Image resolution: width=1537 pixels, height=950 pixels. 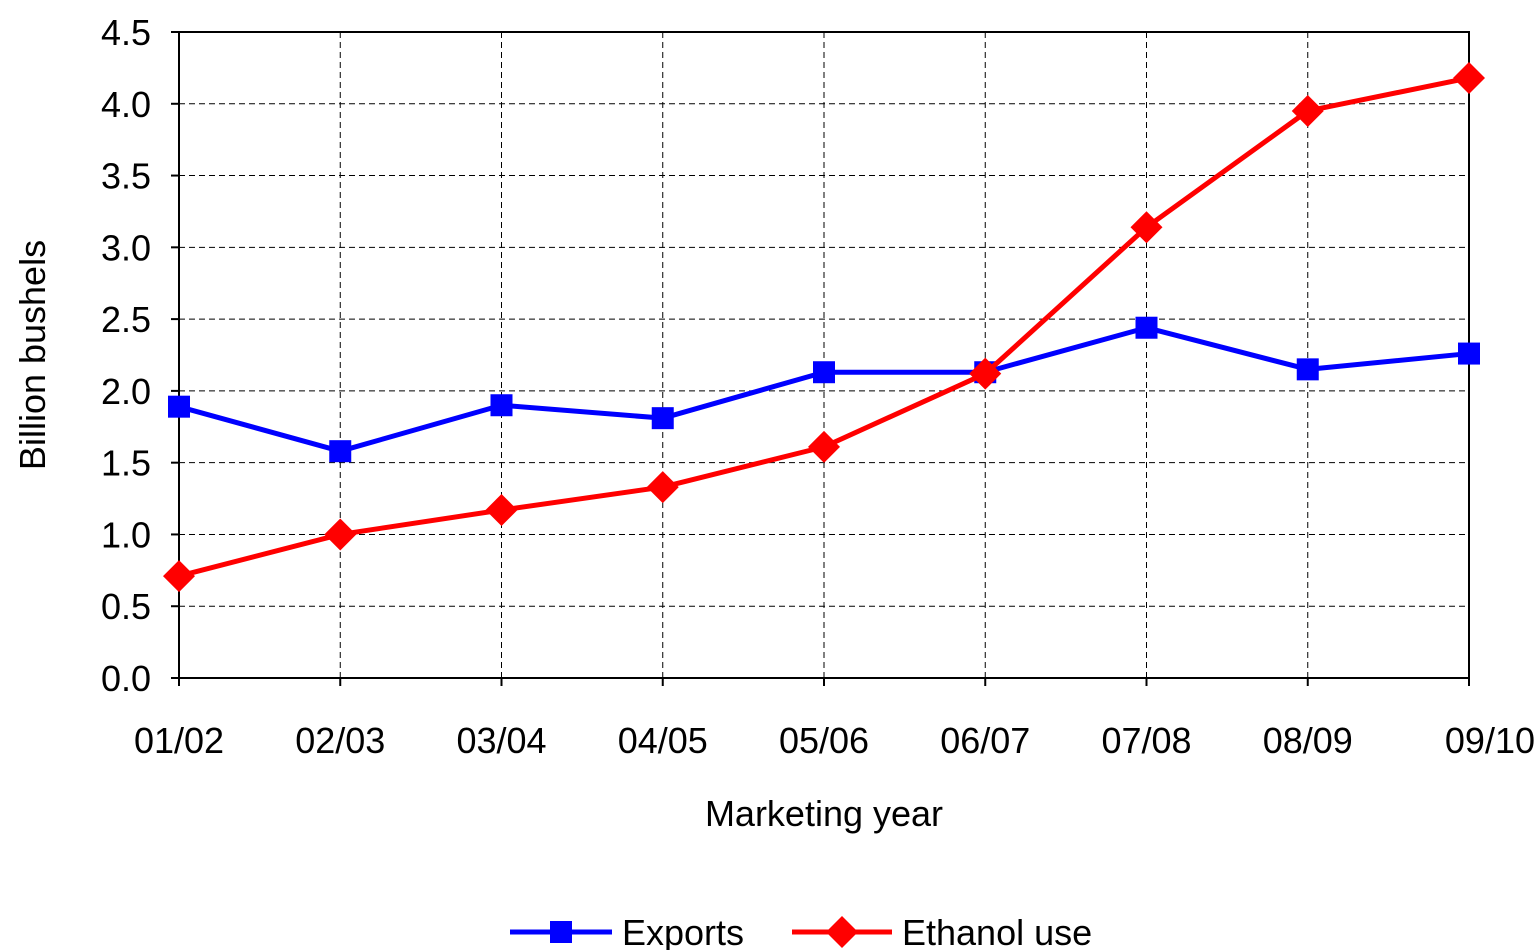 I want to click on y-tick-label: 1.5, so click(x=126, y=463).